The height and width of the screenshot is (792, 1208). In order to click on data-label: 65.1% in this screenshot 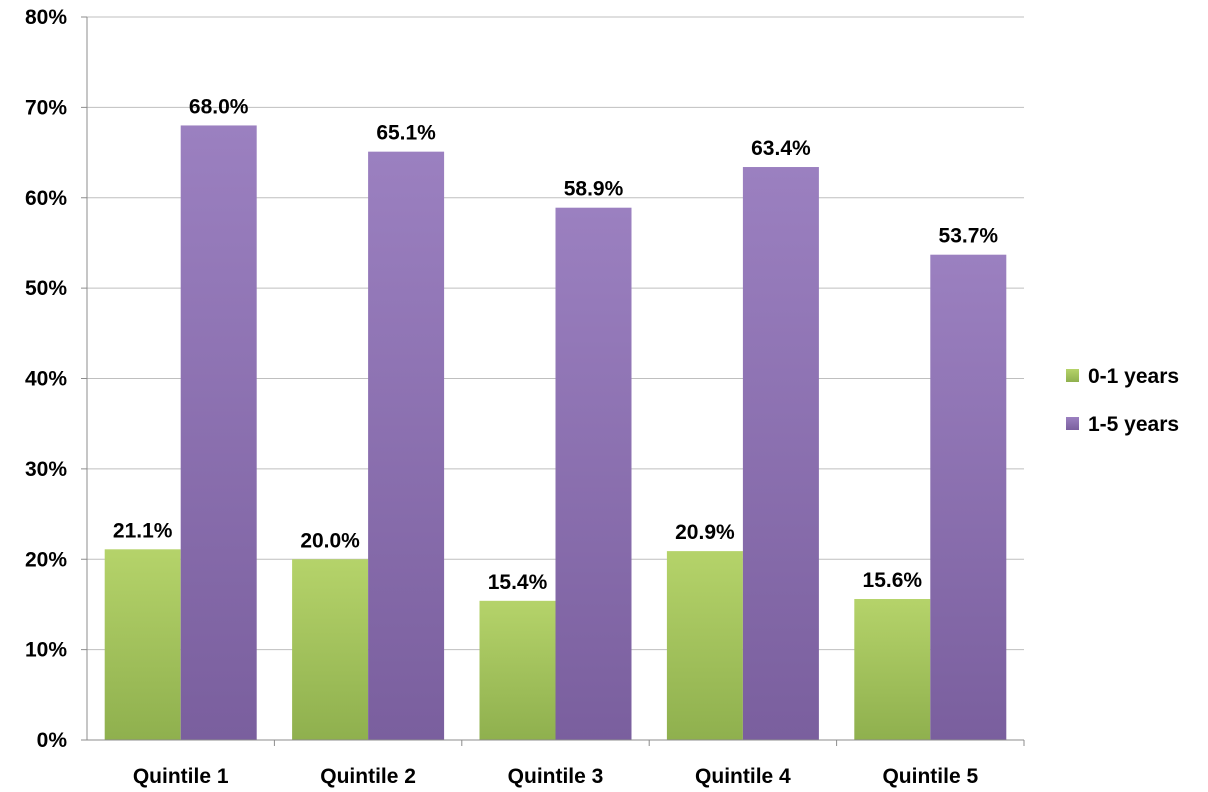, I will do `click(406, 133)`.